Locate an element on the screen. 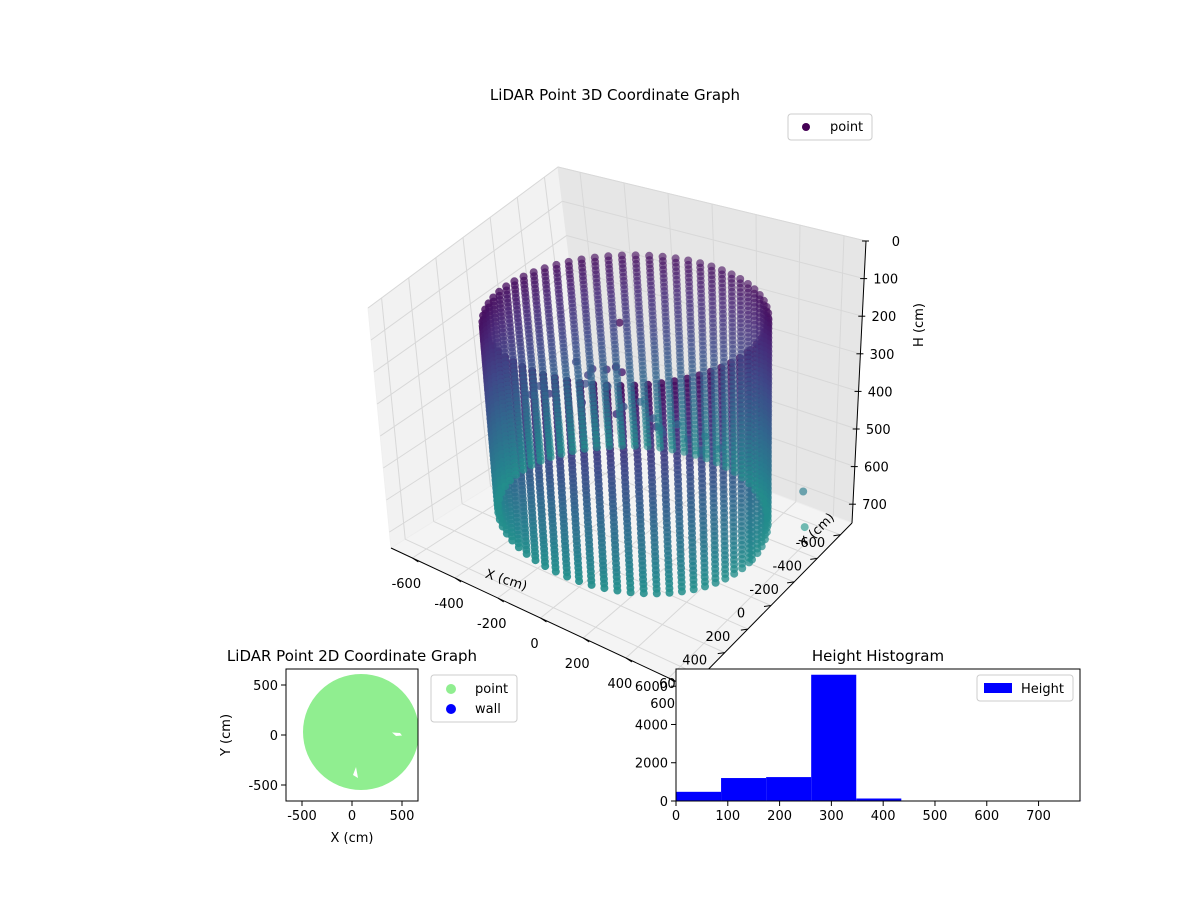 The width and height of the screenshot is (1200, 900). x-tick-label: 500 is located at coordinates (935, 816).